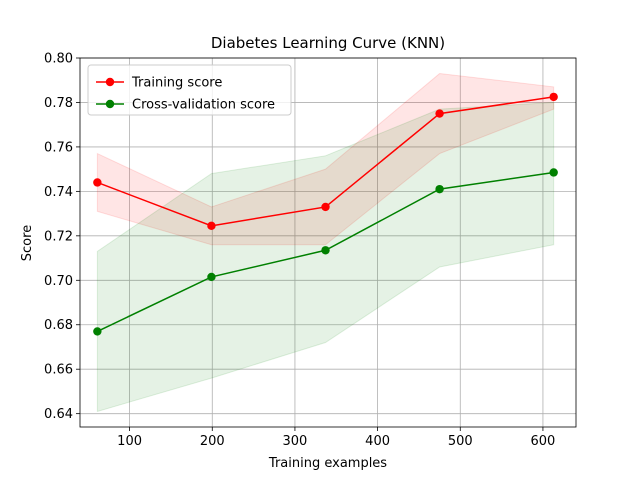 The image size is (640, 480). What do you see at coordinates (58, 147) in the screenshot?
I see `y-tick-label: 0.76` at bounding box center [58, 147].